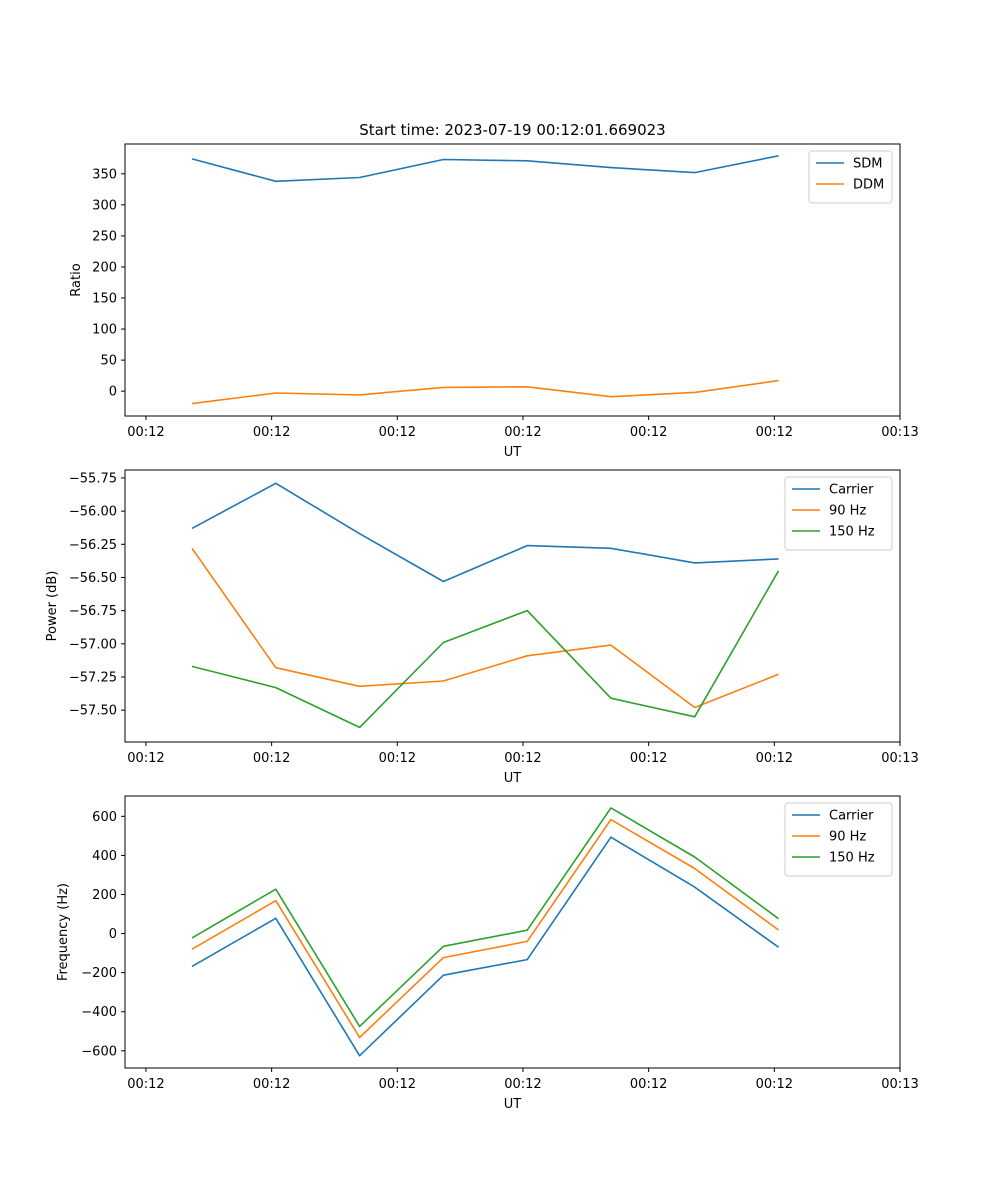 The width and height of the screenshot is (1000, 1200). I want to click on y-axis-label: Frequency (Hz), so click(63, 932).